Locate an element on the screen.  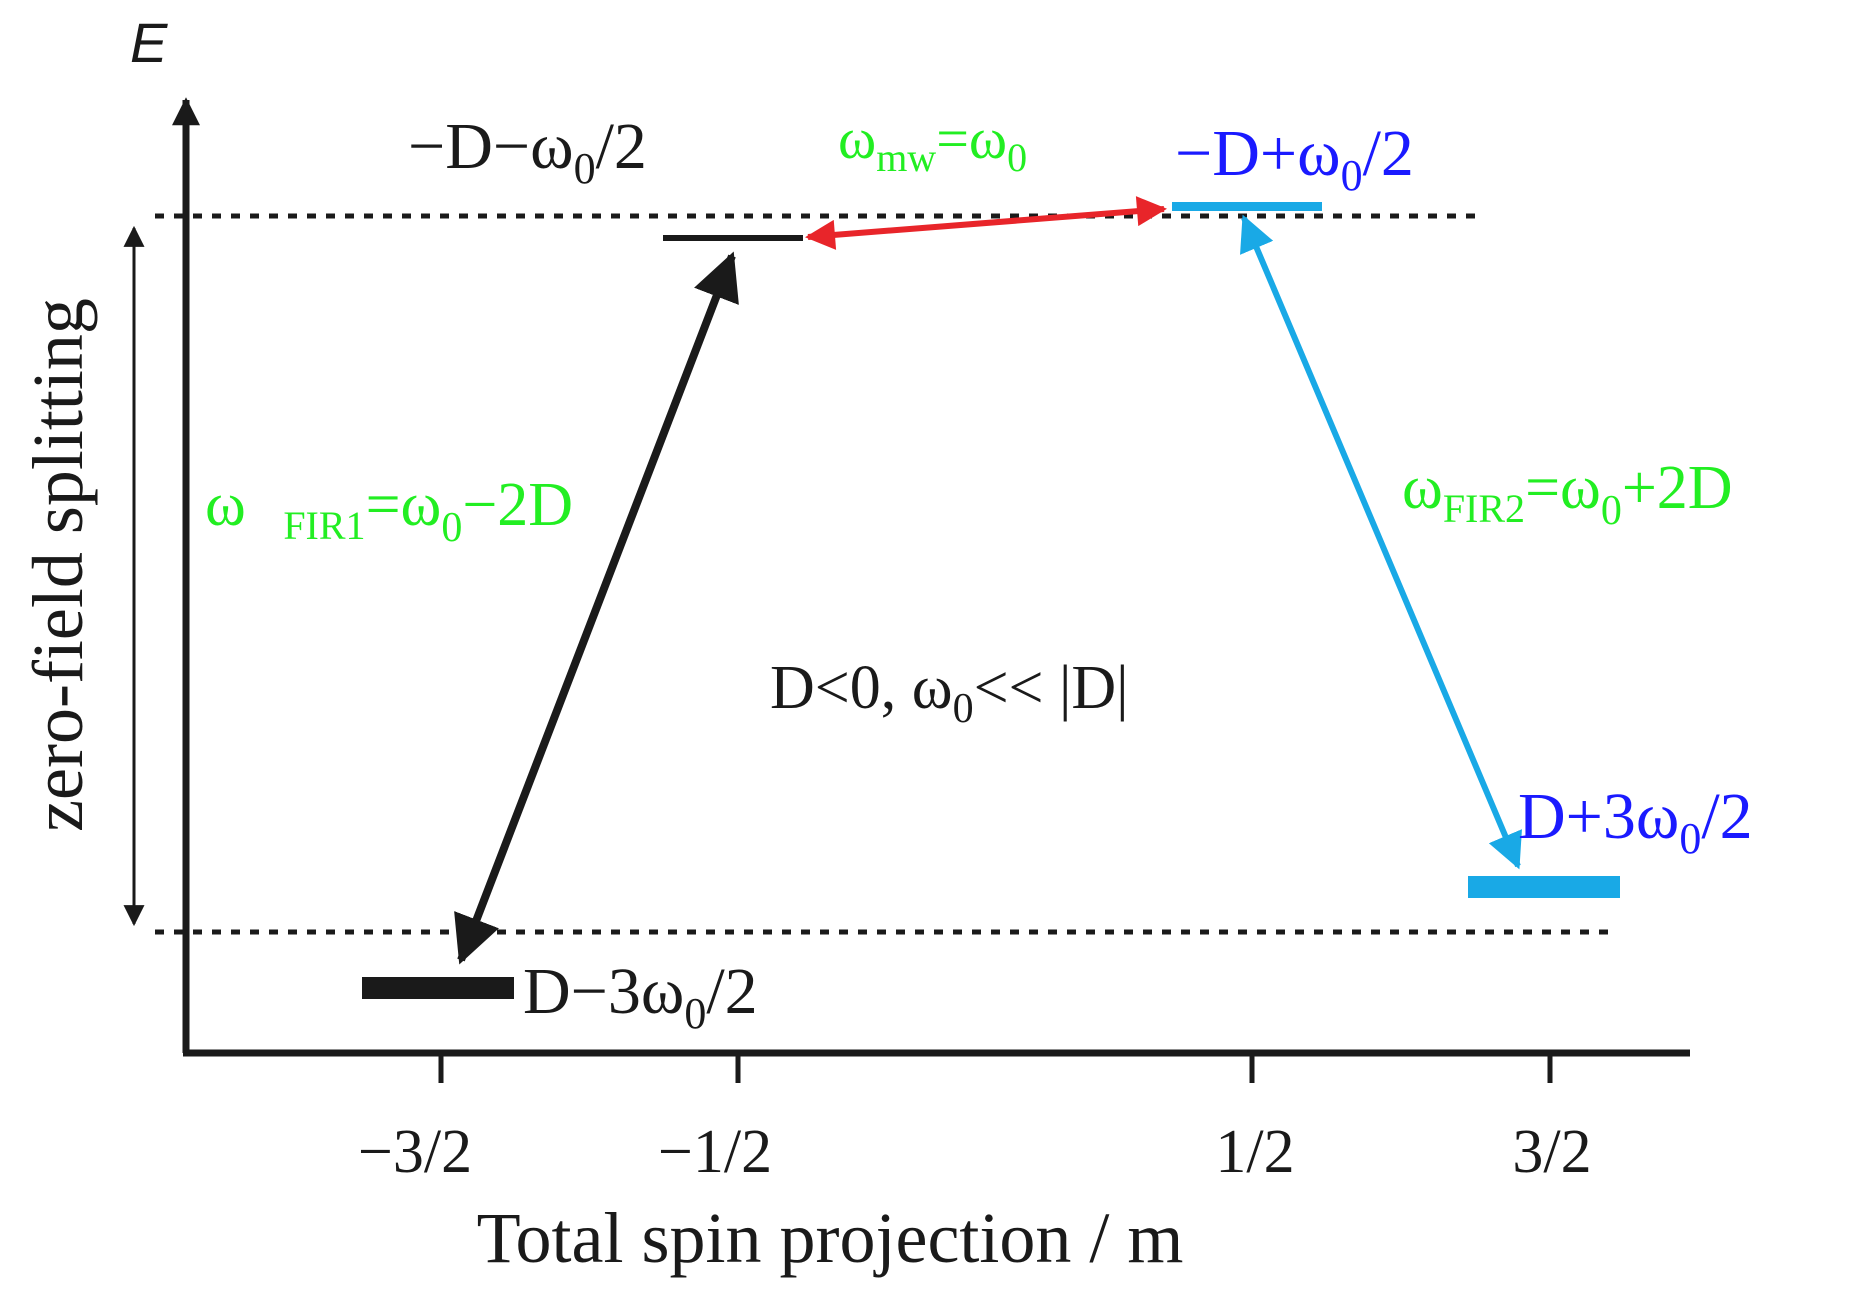
label-part: −D−ω is located at coordinates (491, 146).